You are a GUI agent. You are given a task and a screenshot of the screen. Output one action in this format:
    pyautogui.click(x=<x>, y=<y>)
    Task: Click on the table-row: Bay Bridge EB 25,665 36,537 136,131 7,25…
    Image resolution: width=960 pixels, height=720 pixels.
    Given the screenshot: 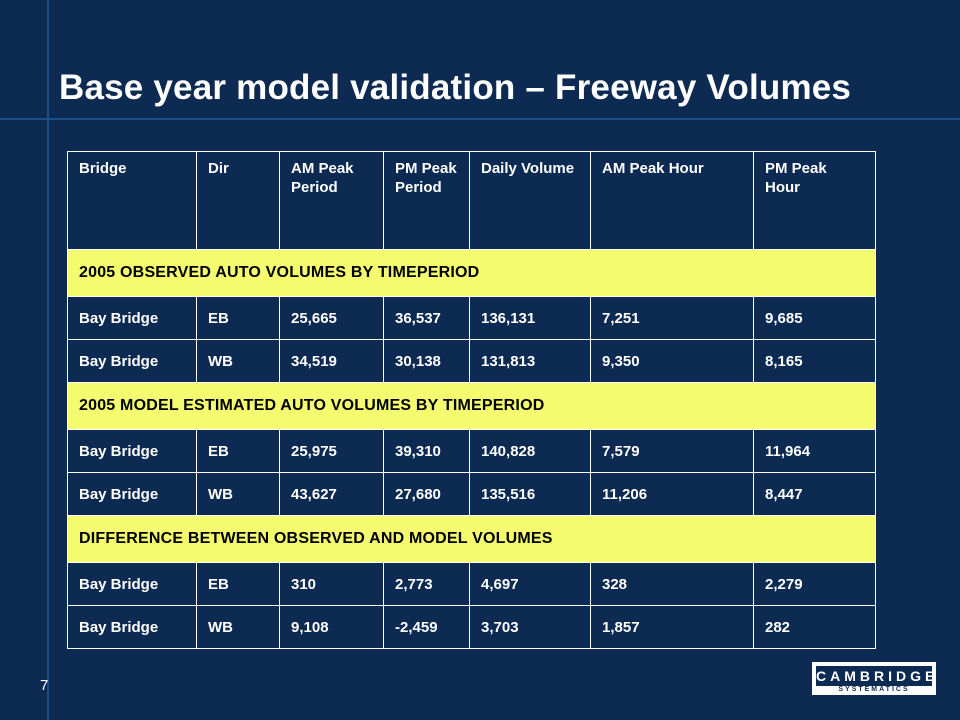 What is the action you would take?
    pyautogui.click(x=471, y=318)
    